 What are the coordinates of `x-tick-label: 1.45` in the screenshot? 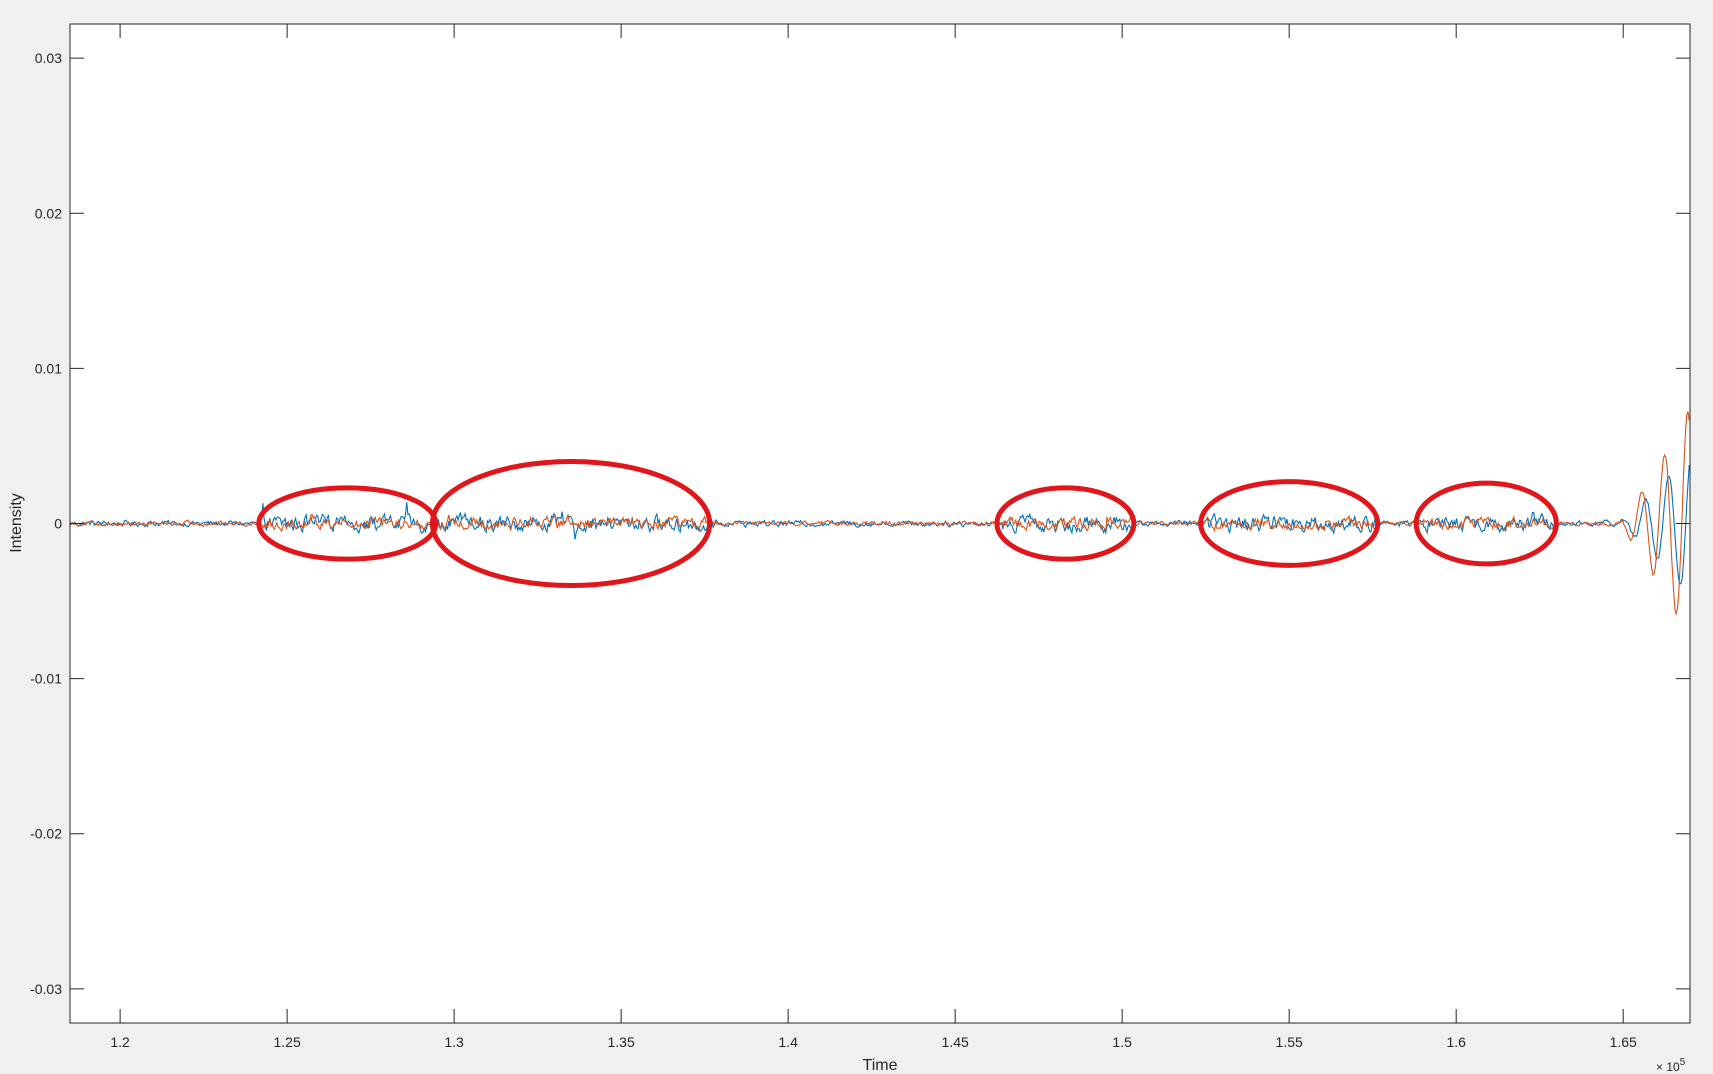 It's located at (955, 1042).